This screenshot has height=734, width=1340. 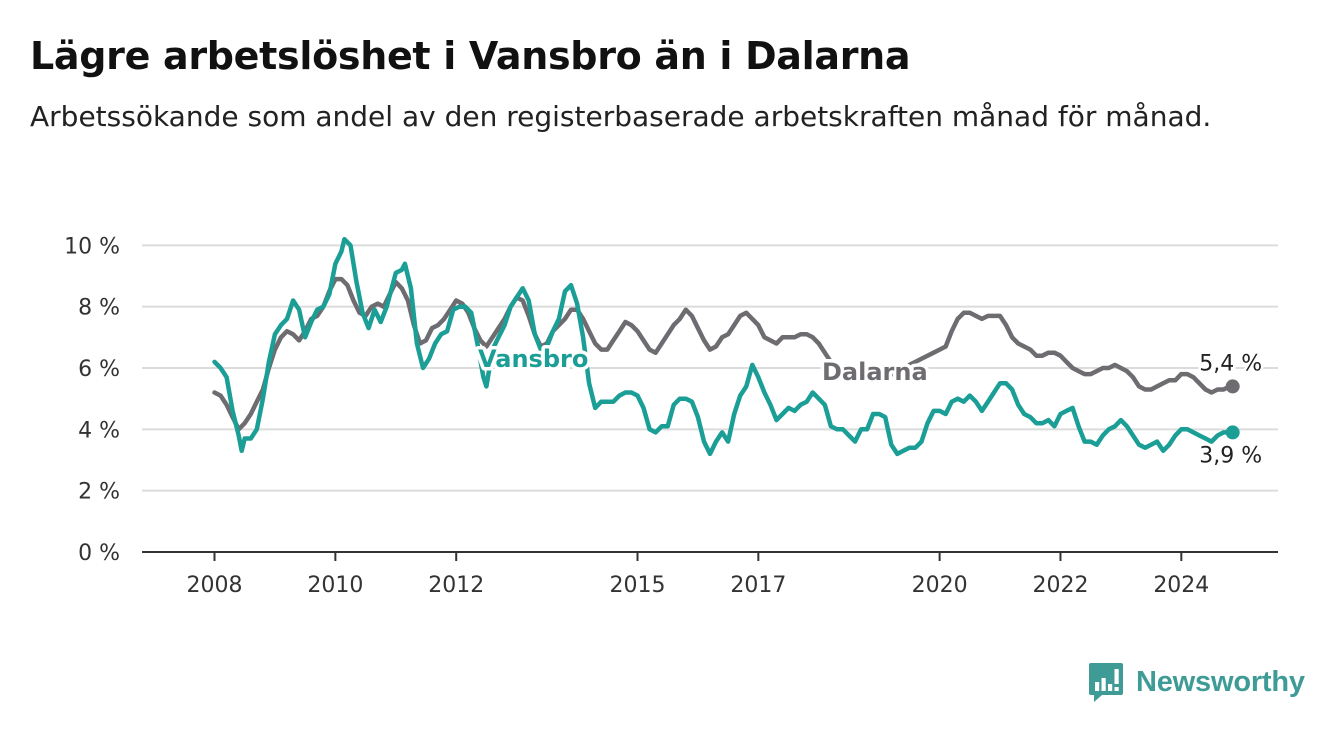 I want to click on newsworthy-brand: Newsworthy, so click(x=1196, y=682).